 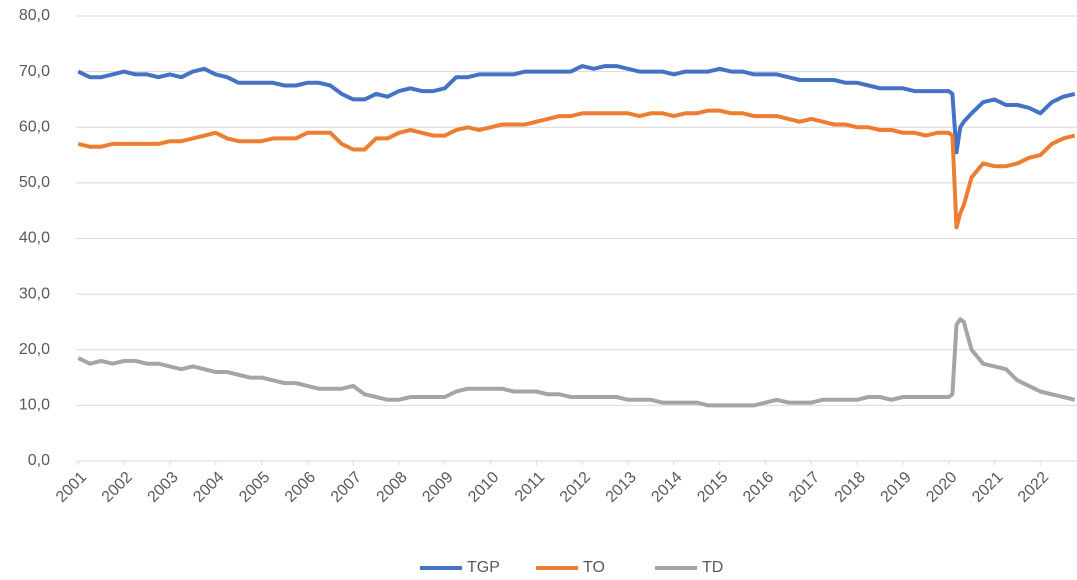 I want to click on x-tick-label: 2013, so click(x=621, y=487).